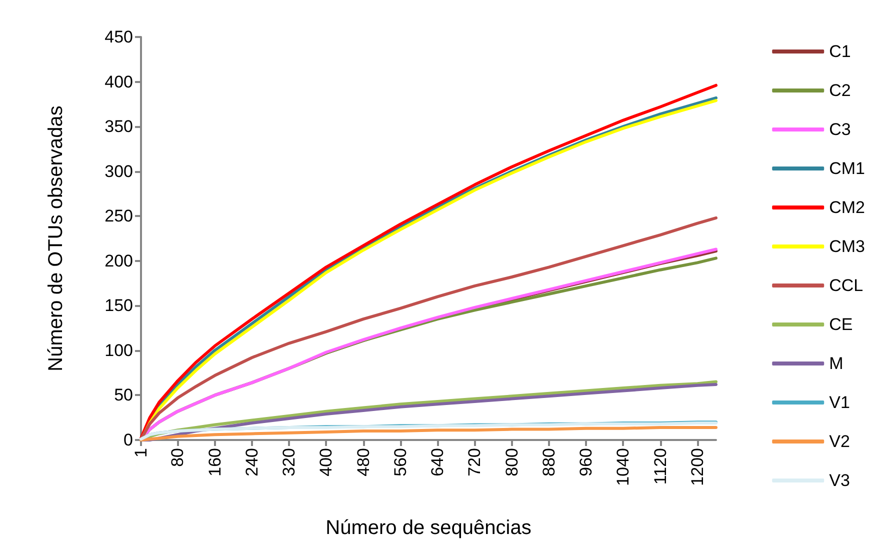 The height and width of the screenshot is (543, 880). What do you see at coordinates (840, 129) in the screenshot?
I see `legend-label: C3` at bounding box center [840, 129].